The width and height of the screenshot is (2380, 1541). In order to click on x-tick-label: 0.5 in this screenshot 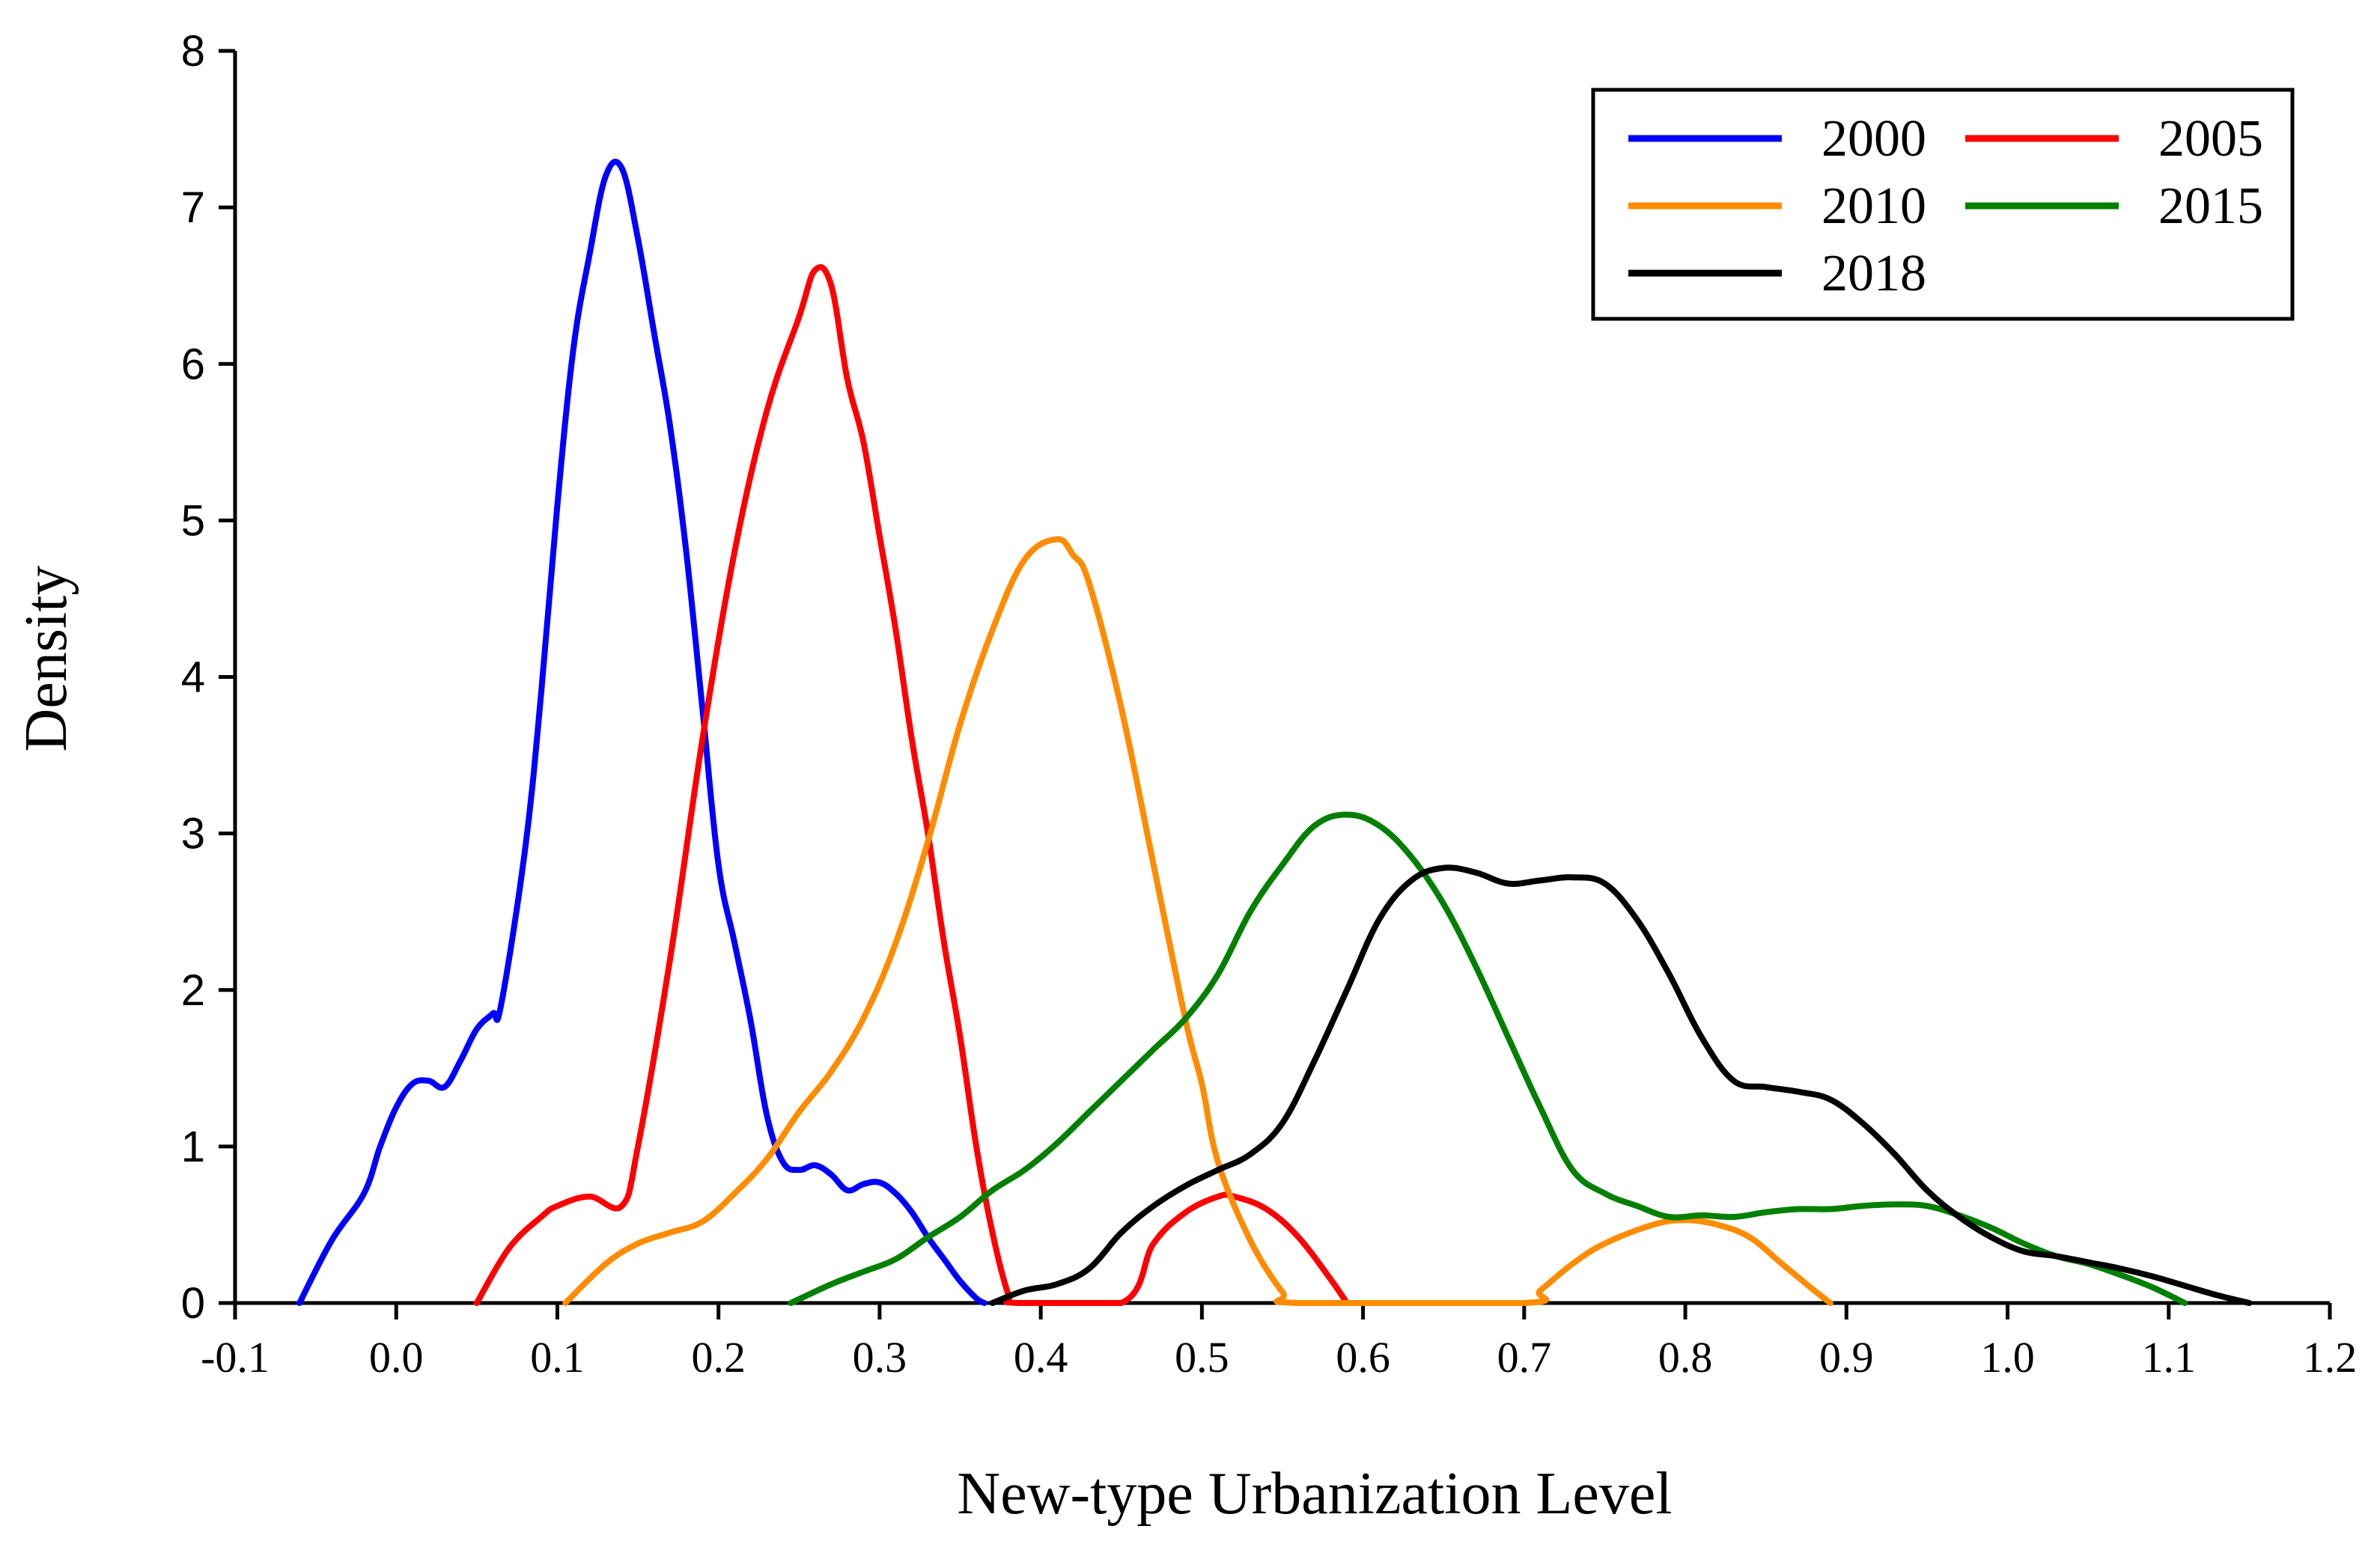, I will do `click(1202, 1357)`.